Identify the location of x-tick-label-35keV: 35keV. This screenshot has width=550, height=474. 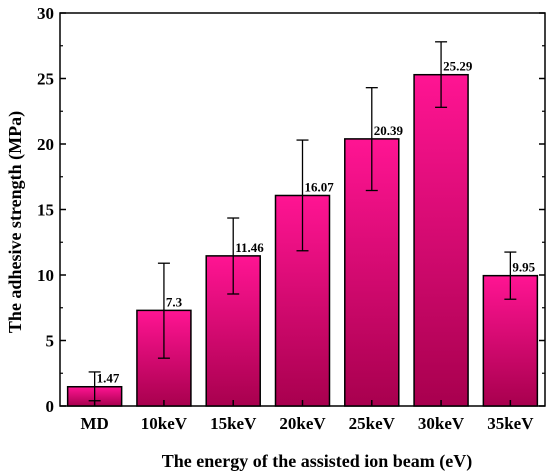
(510, 423).